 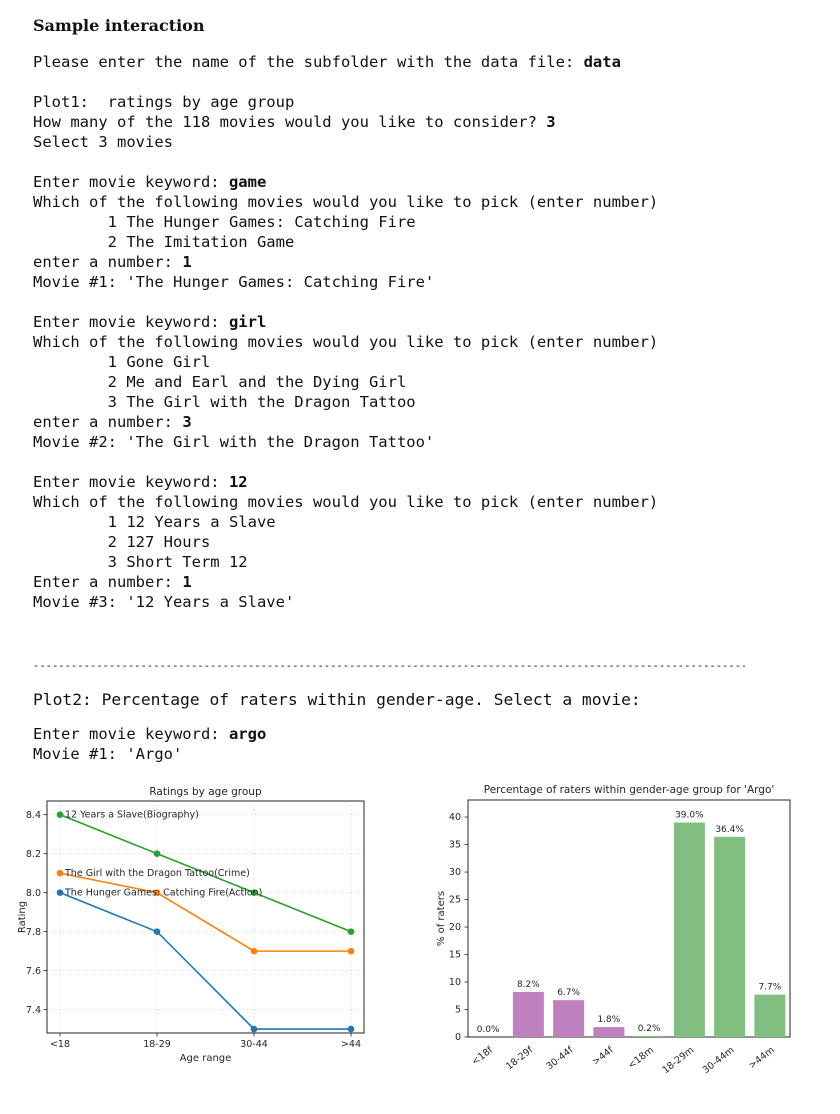 What do you see at coordinates (608, 1020) in the screenshot?
I see `bar-value-label: 1.8%` at bounding box center [608, 1020].